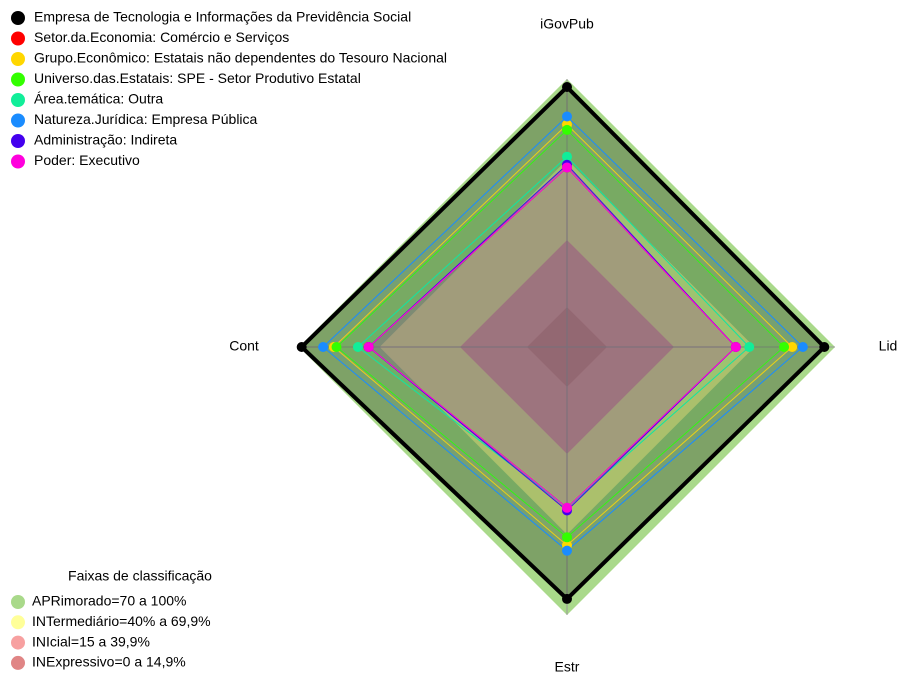  I want to click on axis-label: Lid, so click(888, 346).